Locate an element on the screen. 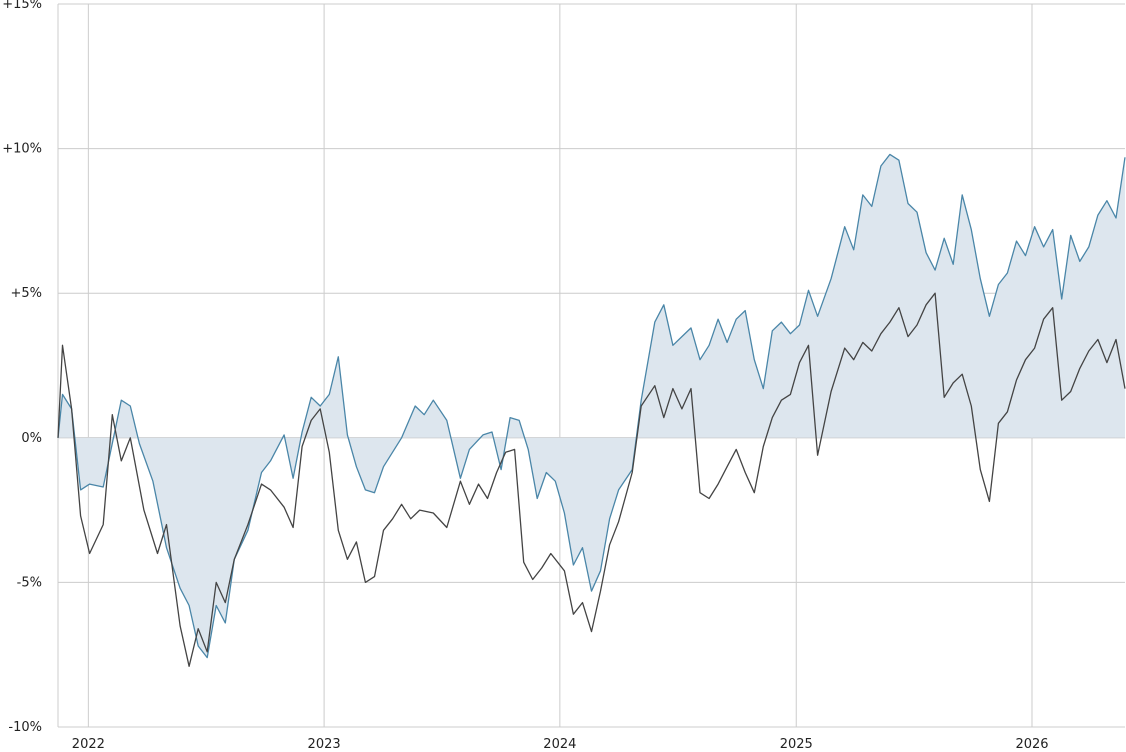 The width and height of the screenshot is (1126, 752). y-tick-label: -5% is located at coordinates (29, 582).